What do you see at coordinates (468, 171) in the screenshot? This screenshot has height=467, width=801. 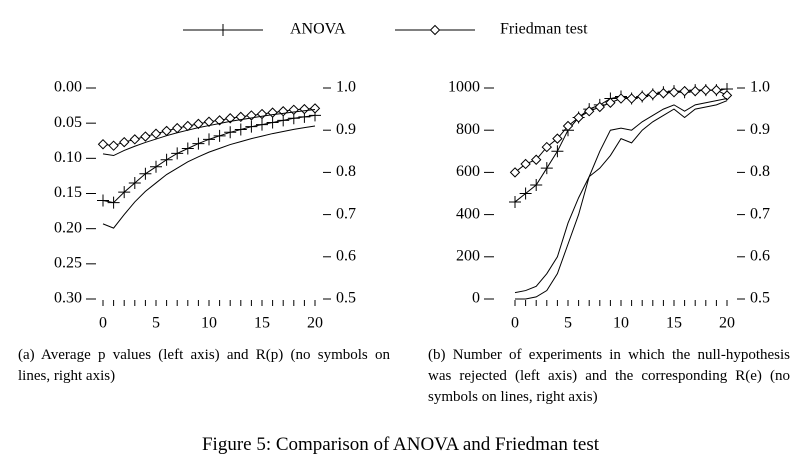 I see `y-tick-label: 600` at bounding box center [468, 171].